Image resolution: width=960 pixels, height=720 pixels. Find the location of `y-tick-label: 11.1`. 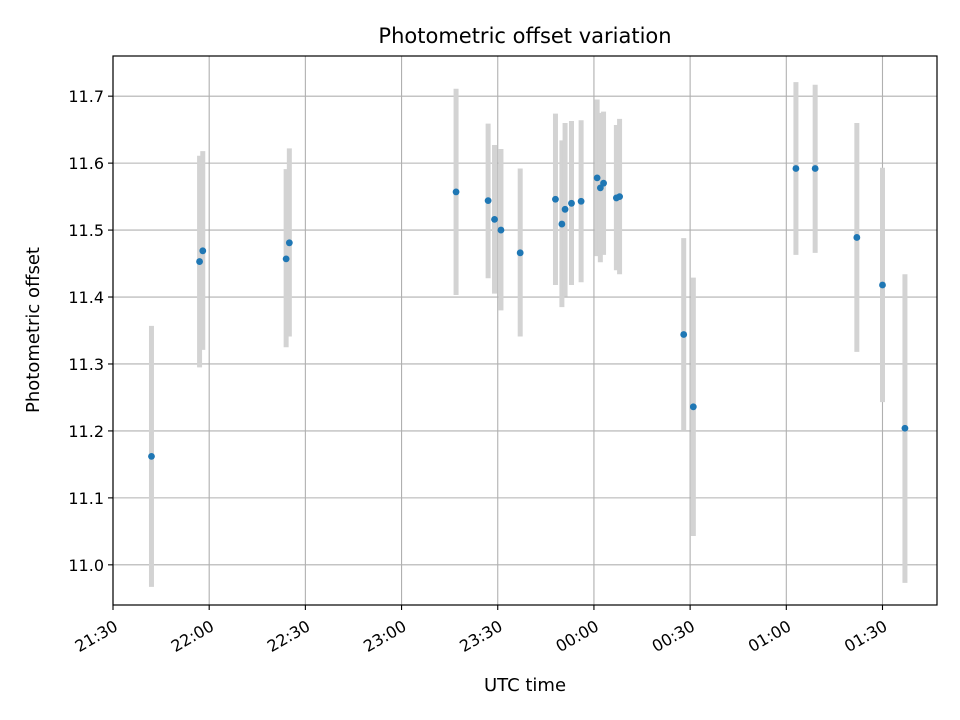

y-tick-label: 11.1 is located at coordinates (86, 498).